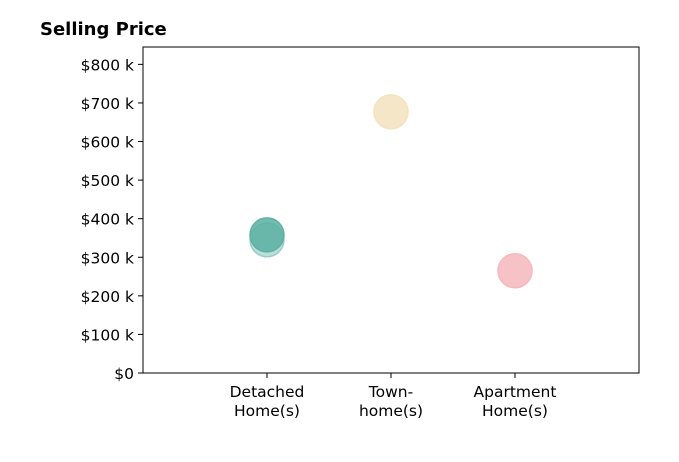 The image size is (679, 462). I want to click on chart-title: Selling Price, so click(103, 29).